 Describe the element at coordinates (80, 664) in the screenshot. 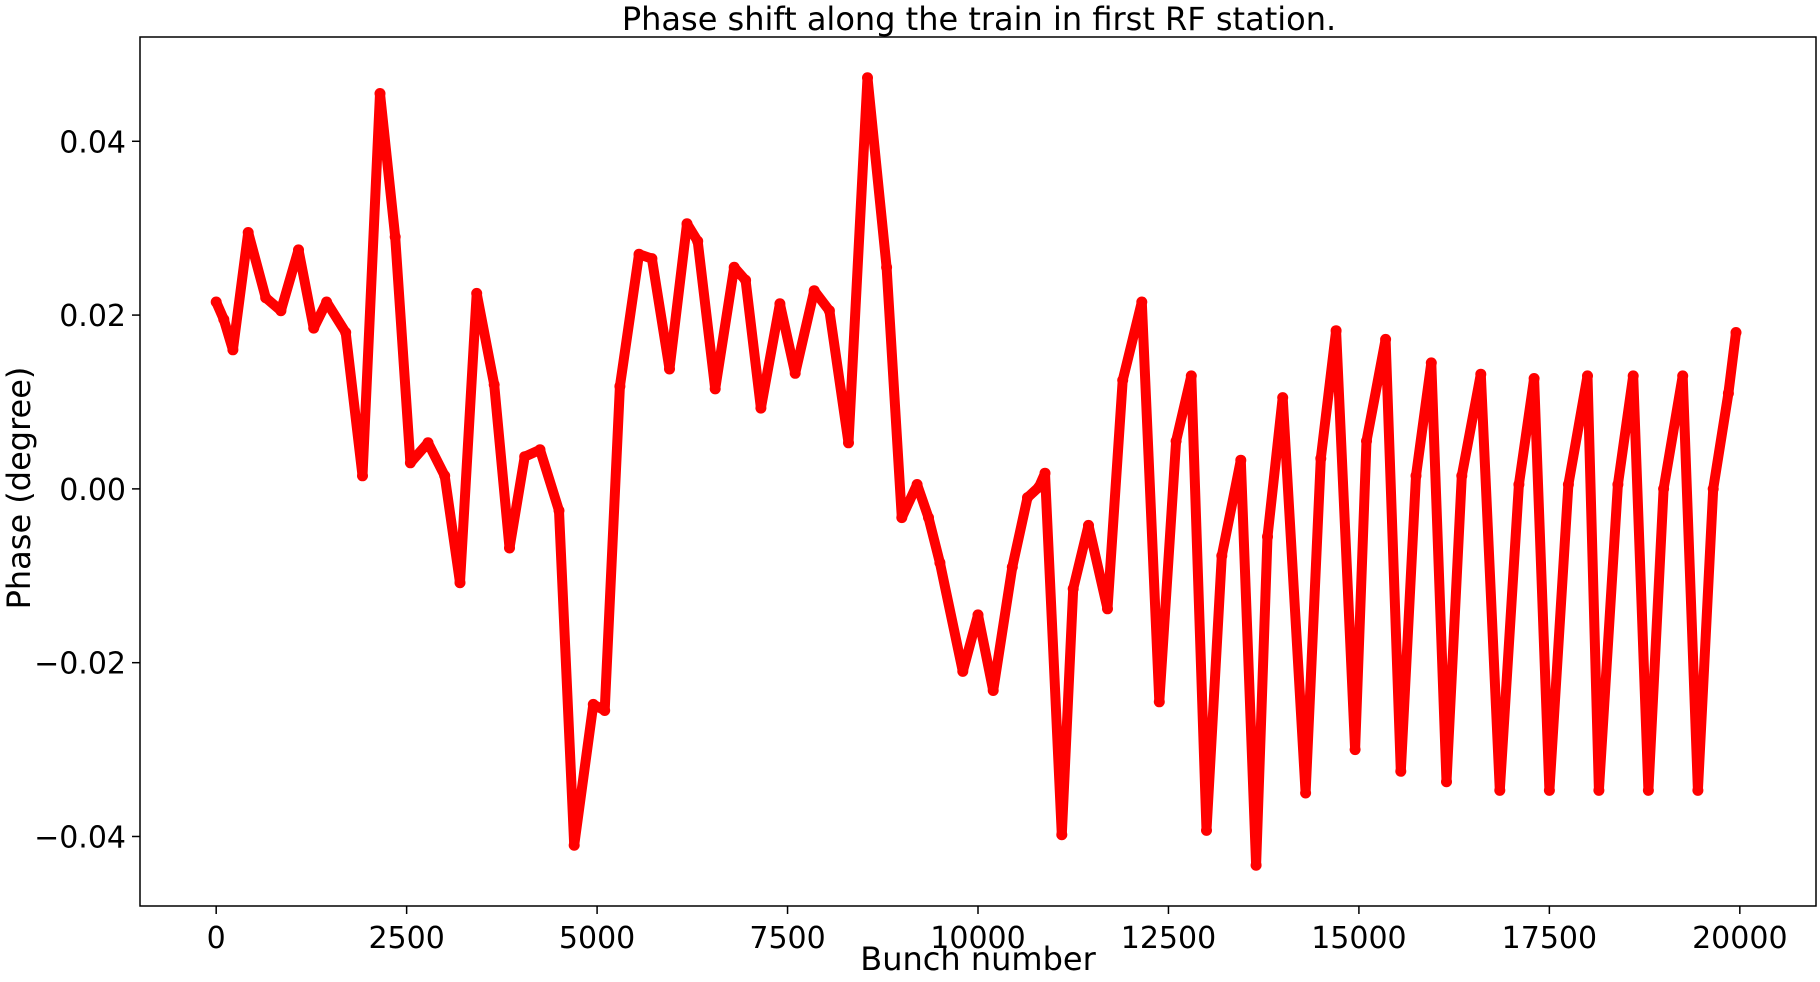

I see `y-tick-label: −0.02` at that location.